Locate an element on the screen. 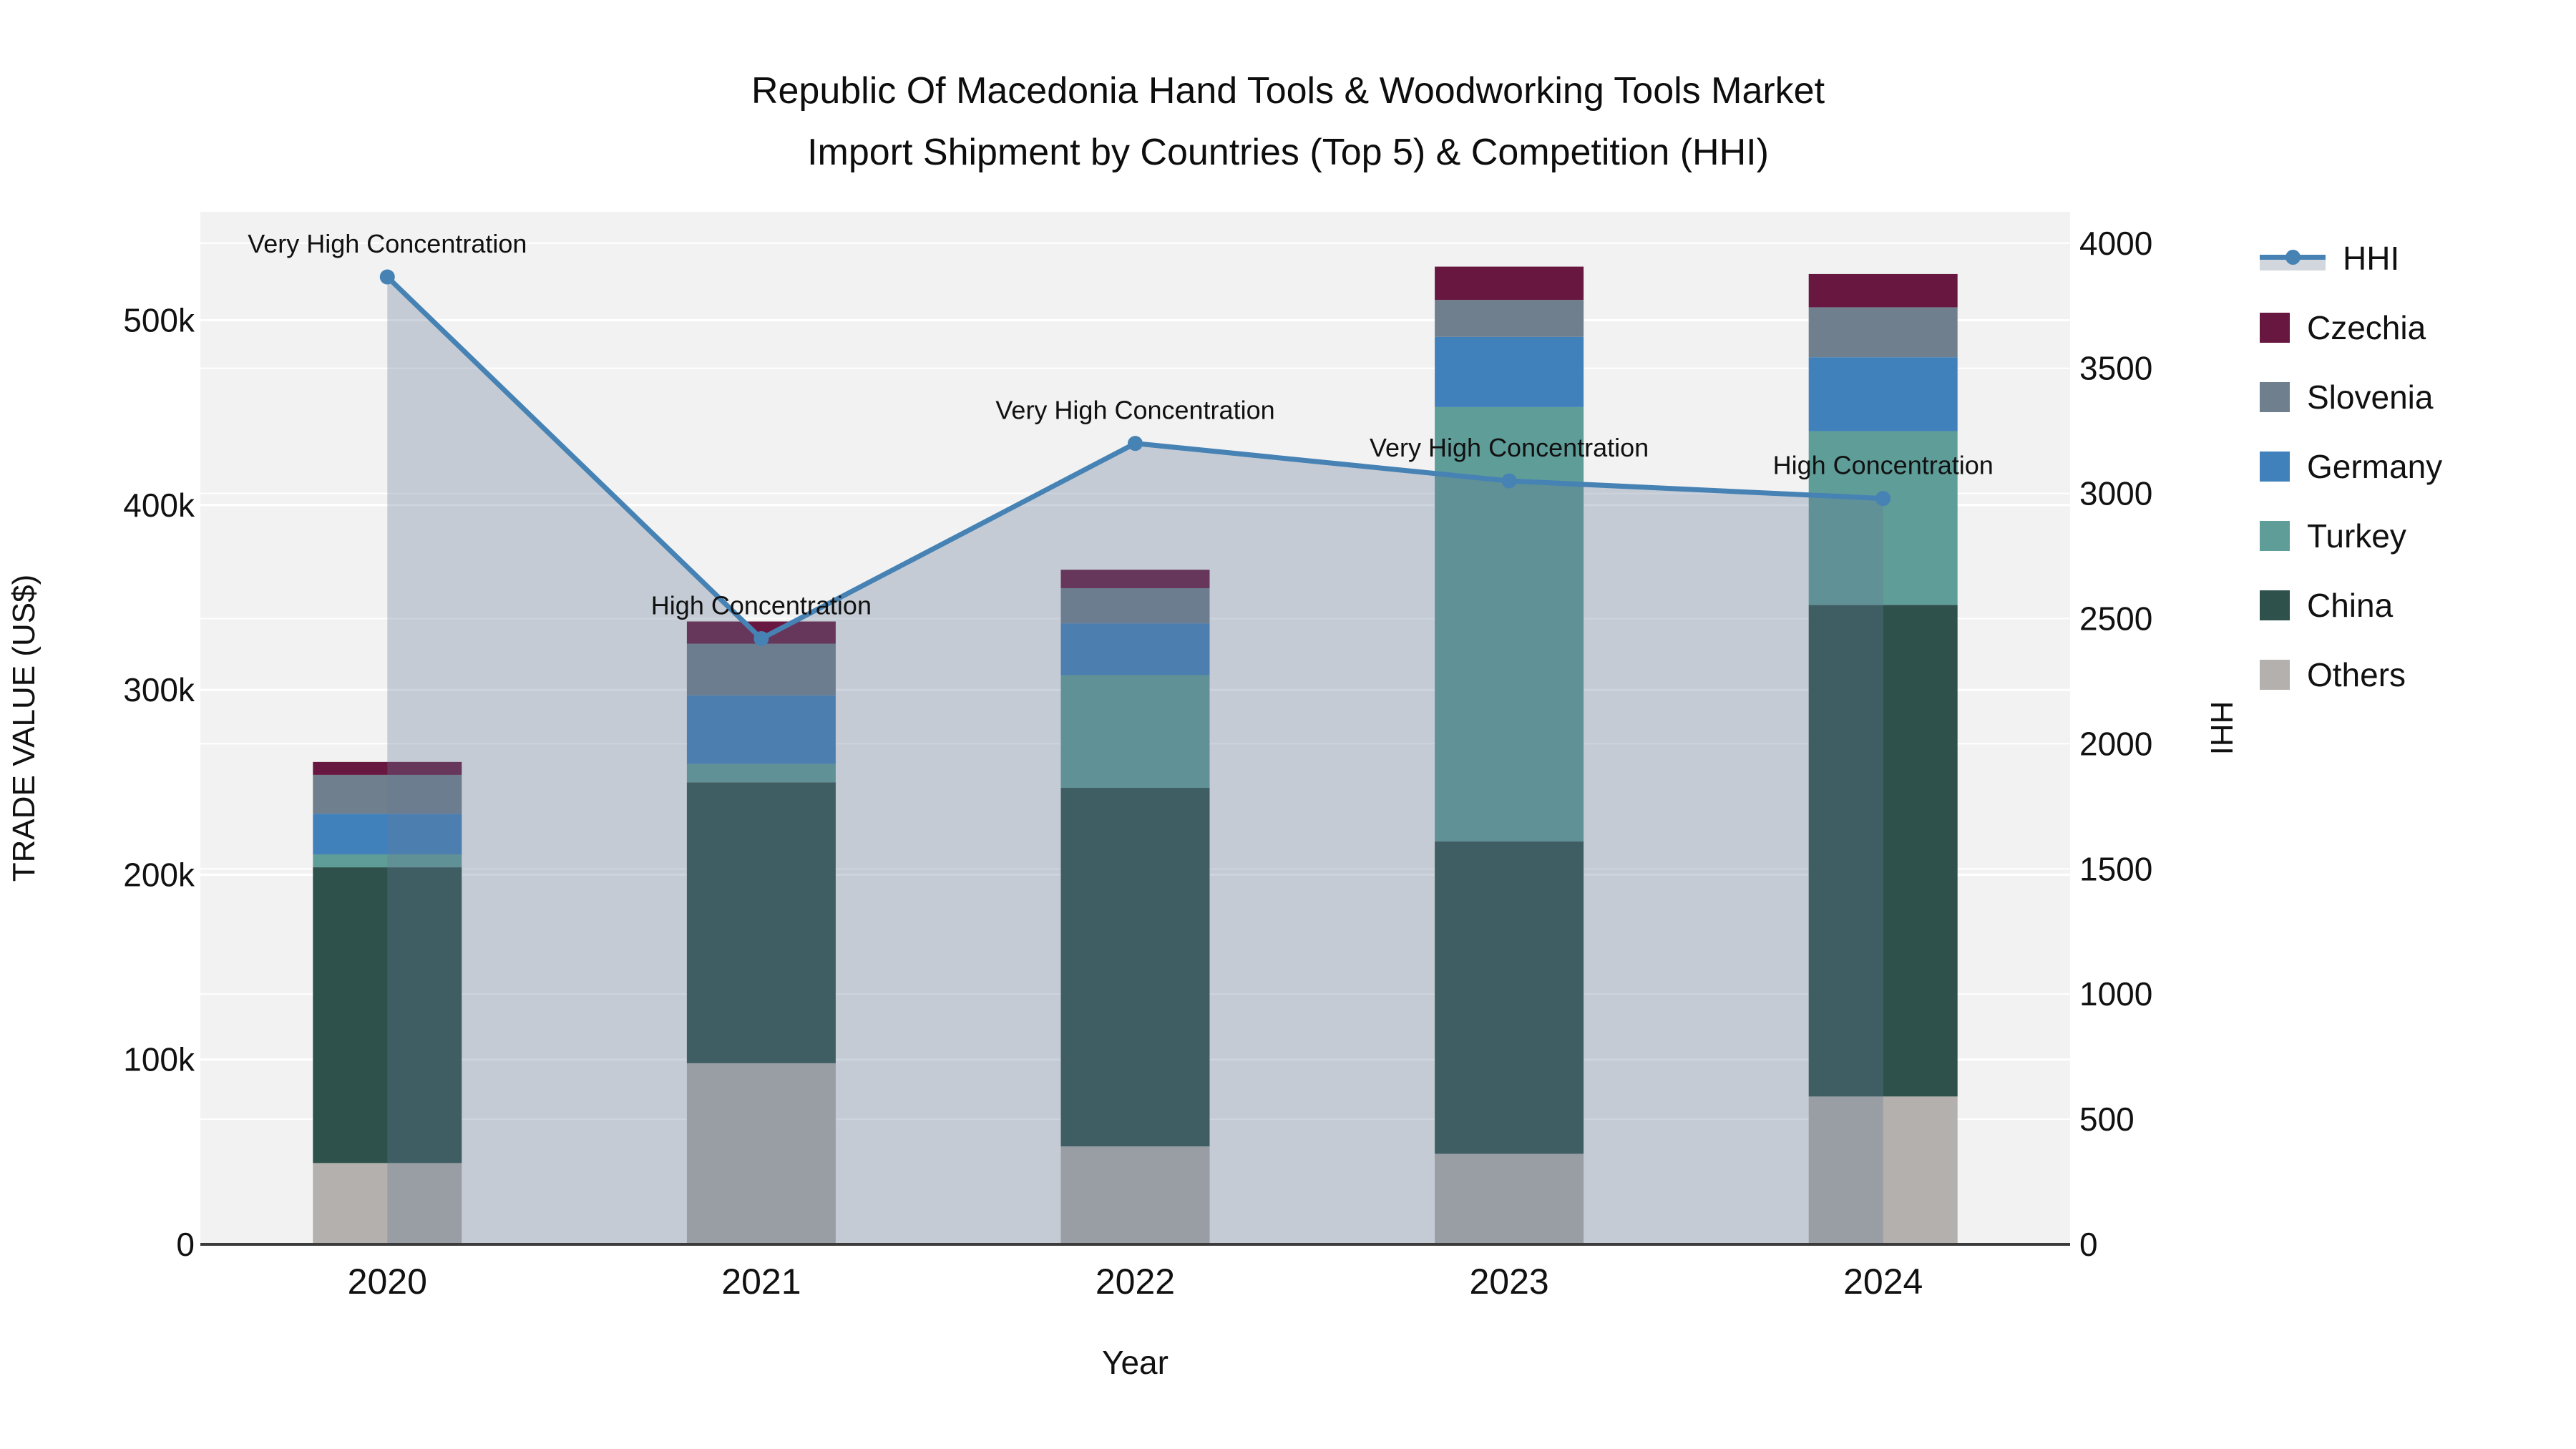 The width and height of the screenshot is (2576, 1449). bar-segment-2022-germany is located at coordinates (1135, 649).